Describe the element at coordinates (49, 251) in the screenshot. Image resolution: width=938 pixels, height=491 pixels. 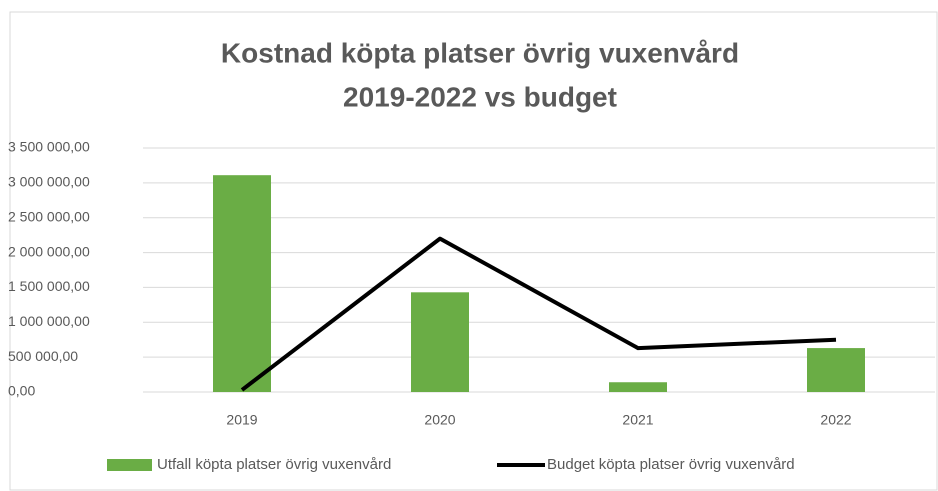
I see `y-tick-label: 2 000 000,00` at that location.